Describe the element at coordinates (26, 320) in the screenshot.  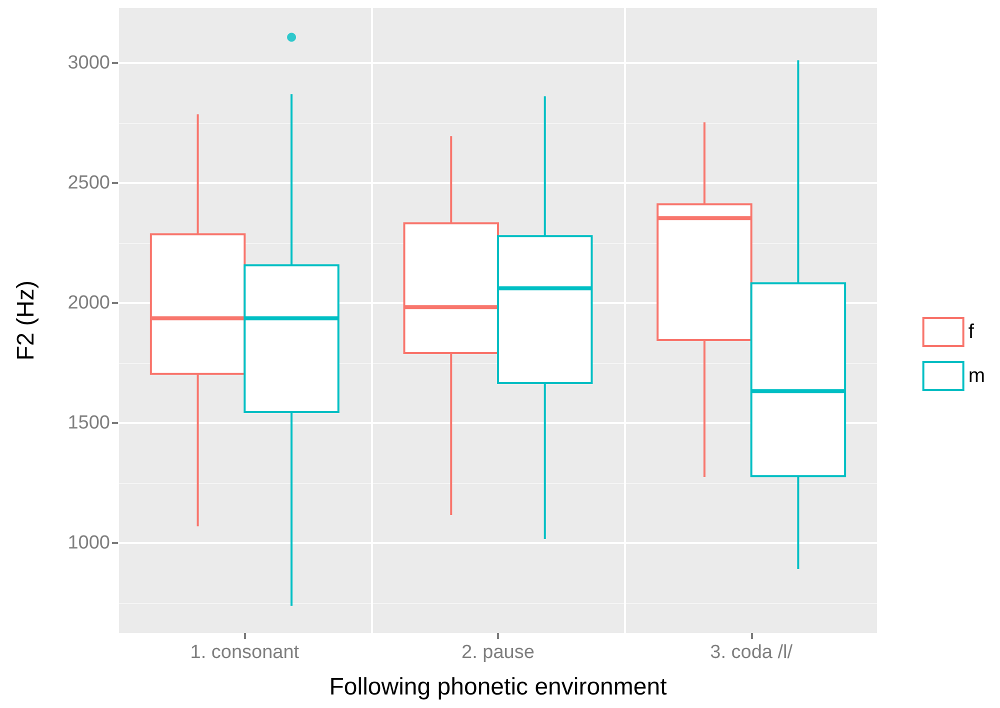
I see `y-axis-title: F2 (Hz)` at that location.